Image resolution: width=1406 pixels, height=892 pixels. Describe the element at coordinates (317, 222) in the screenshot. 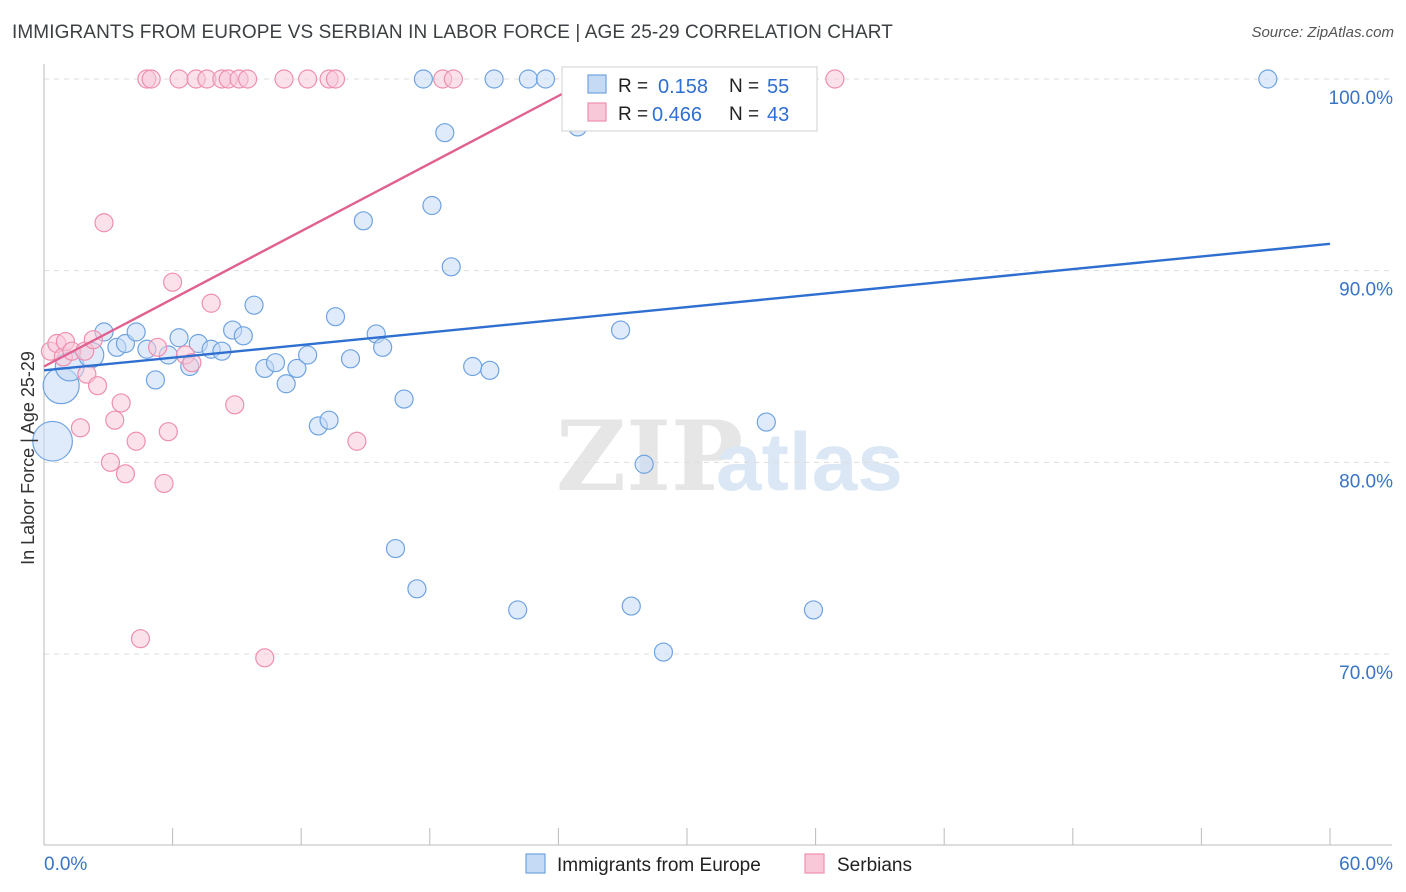

I see `trend-line-serbians` at that location.